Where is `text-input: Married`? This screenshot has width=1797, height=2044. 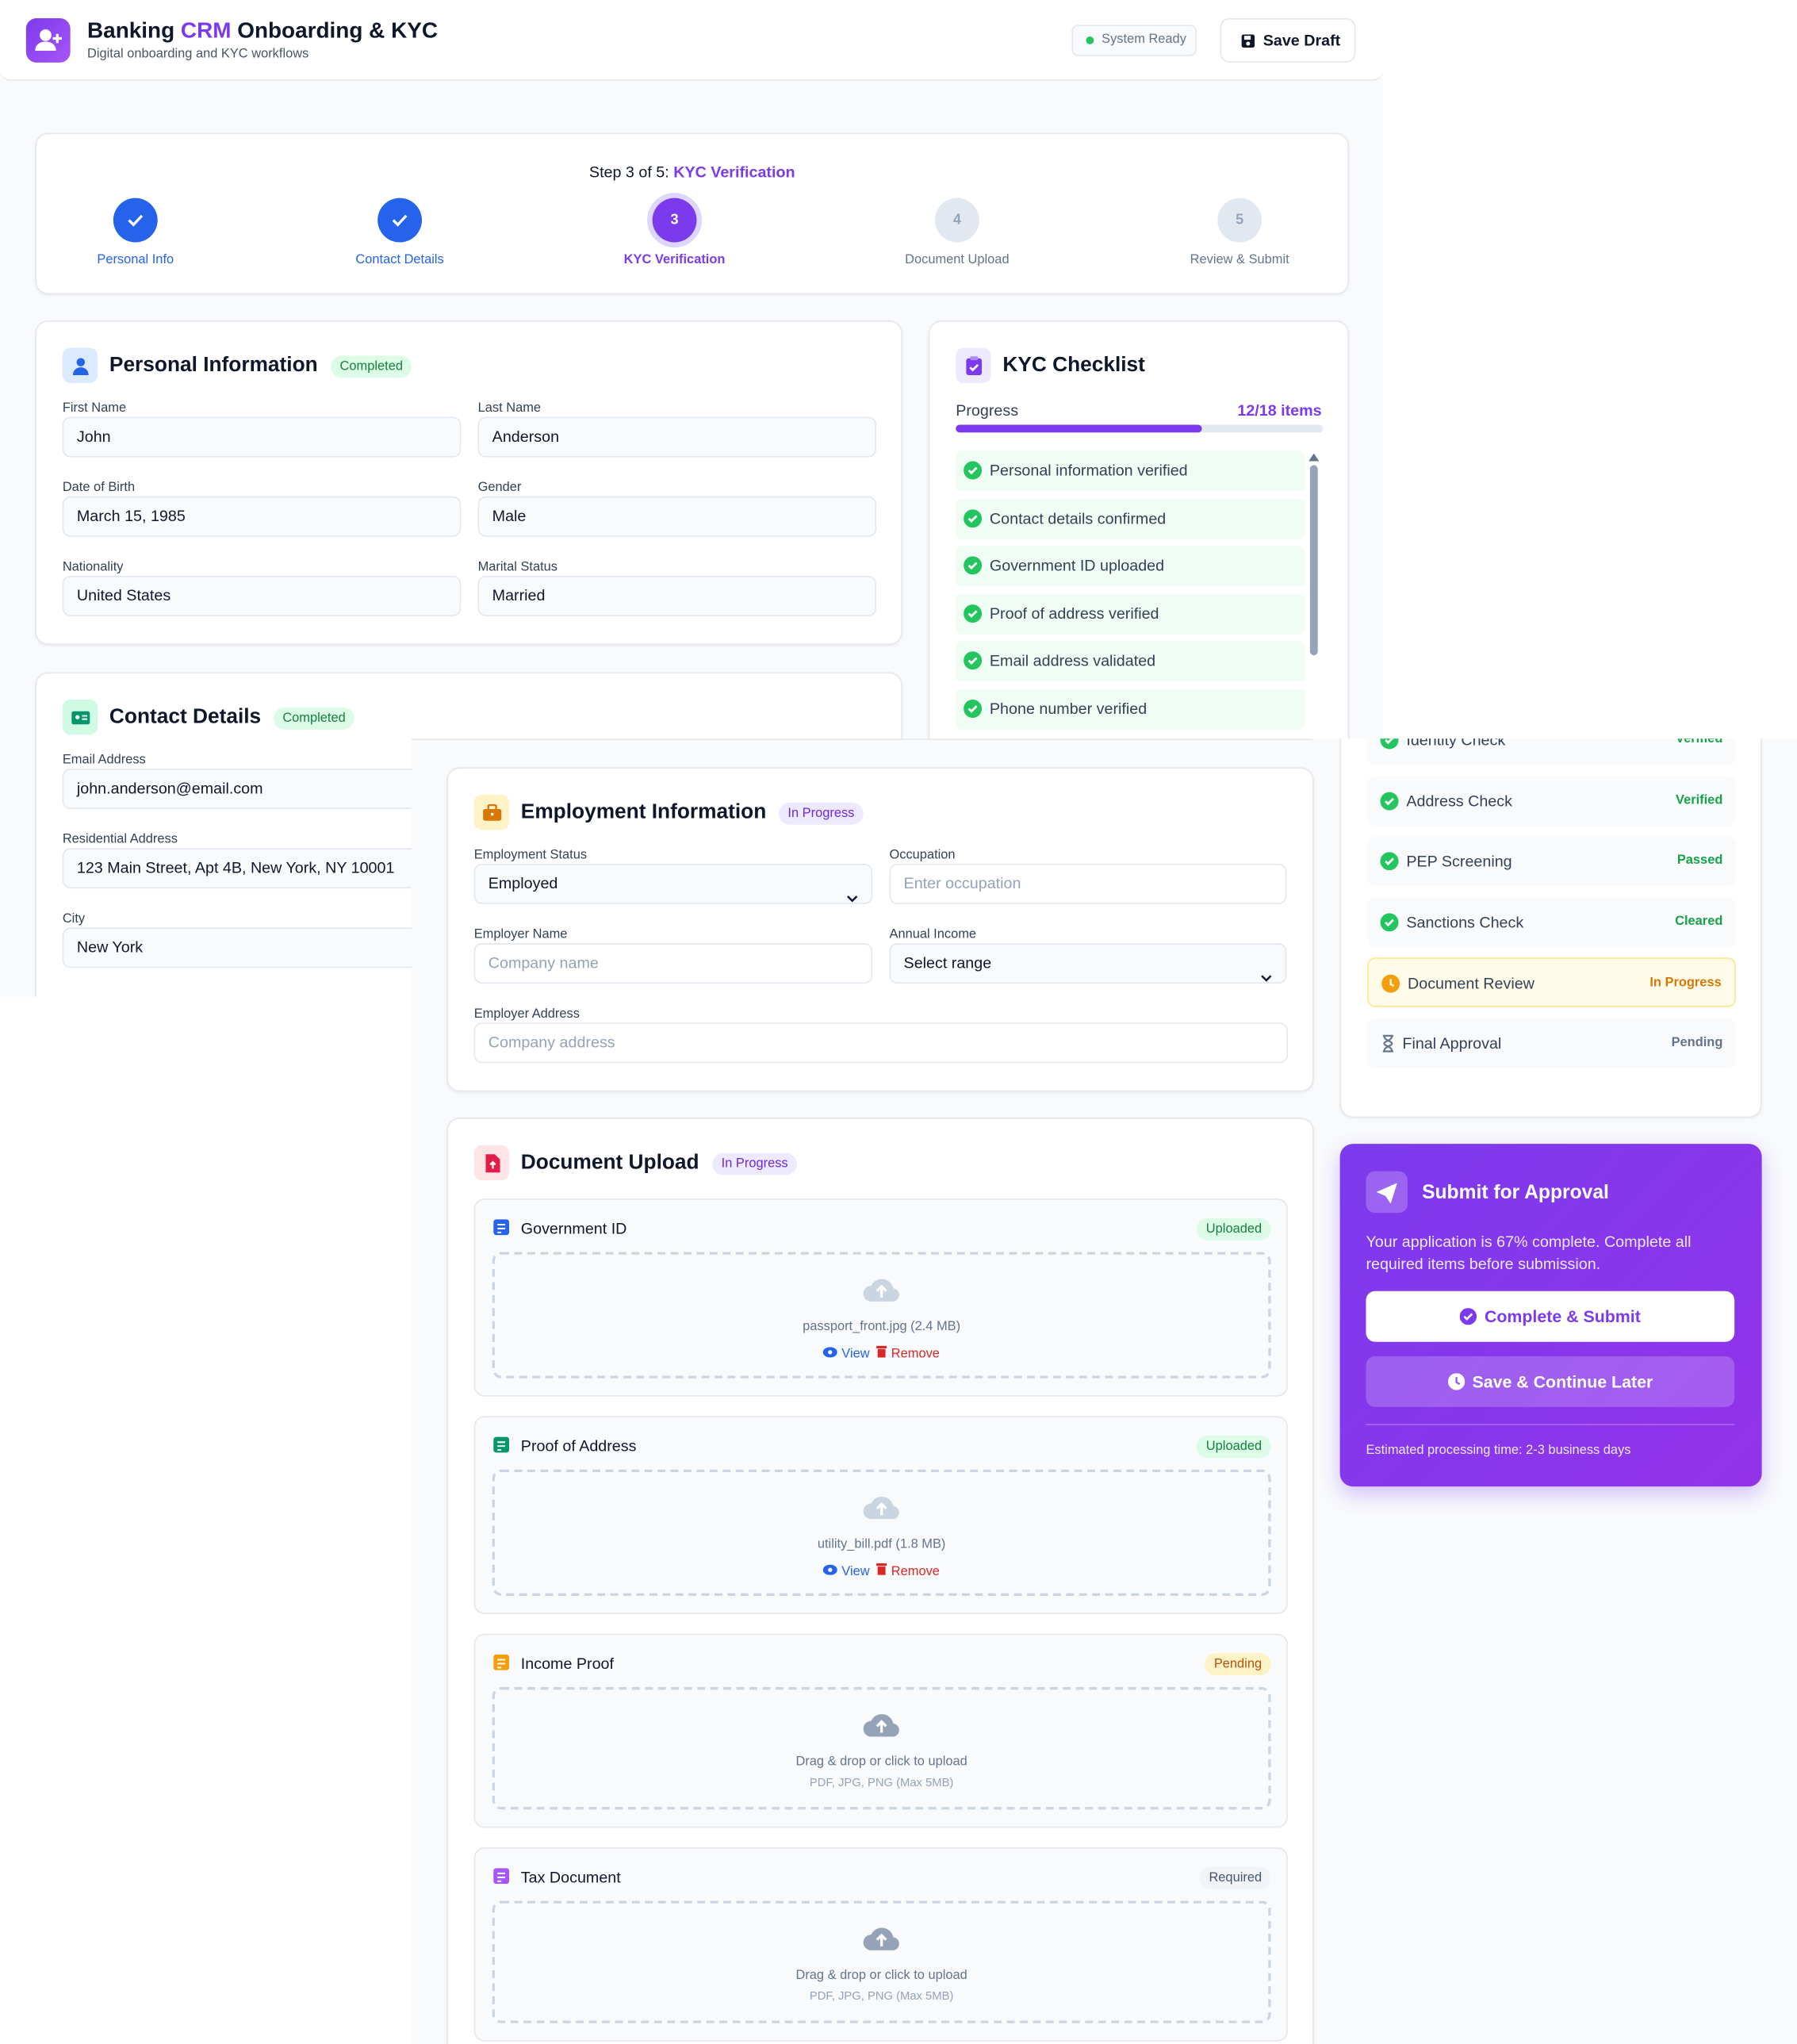
text-input: Married is located at coordinates (677, 595).